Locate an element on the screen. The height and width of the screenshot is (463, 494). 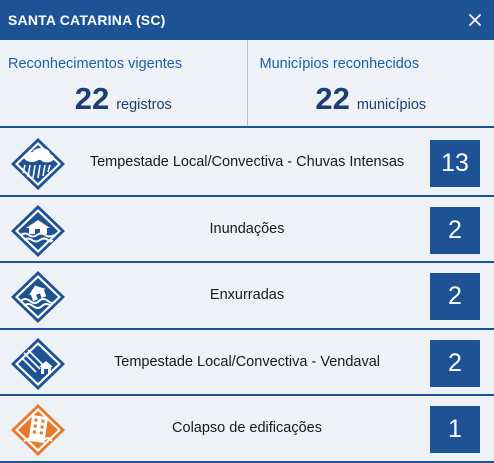
disaster-row: Tempestade Local/Convectiva - Vendaval 2 is located at coordinates (247, 362).